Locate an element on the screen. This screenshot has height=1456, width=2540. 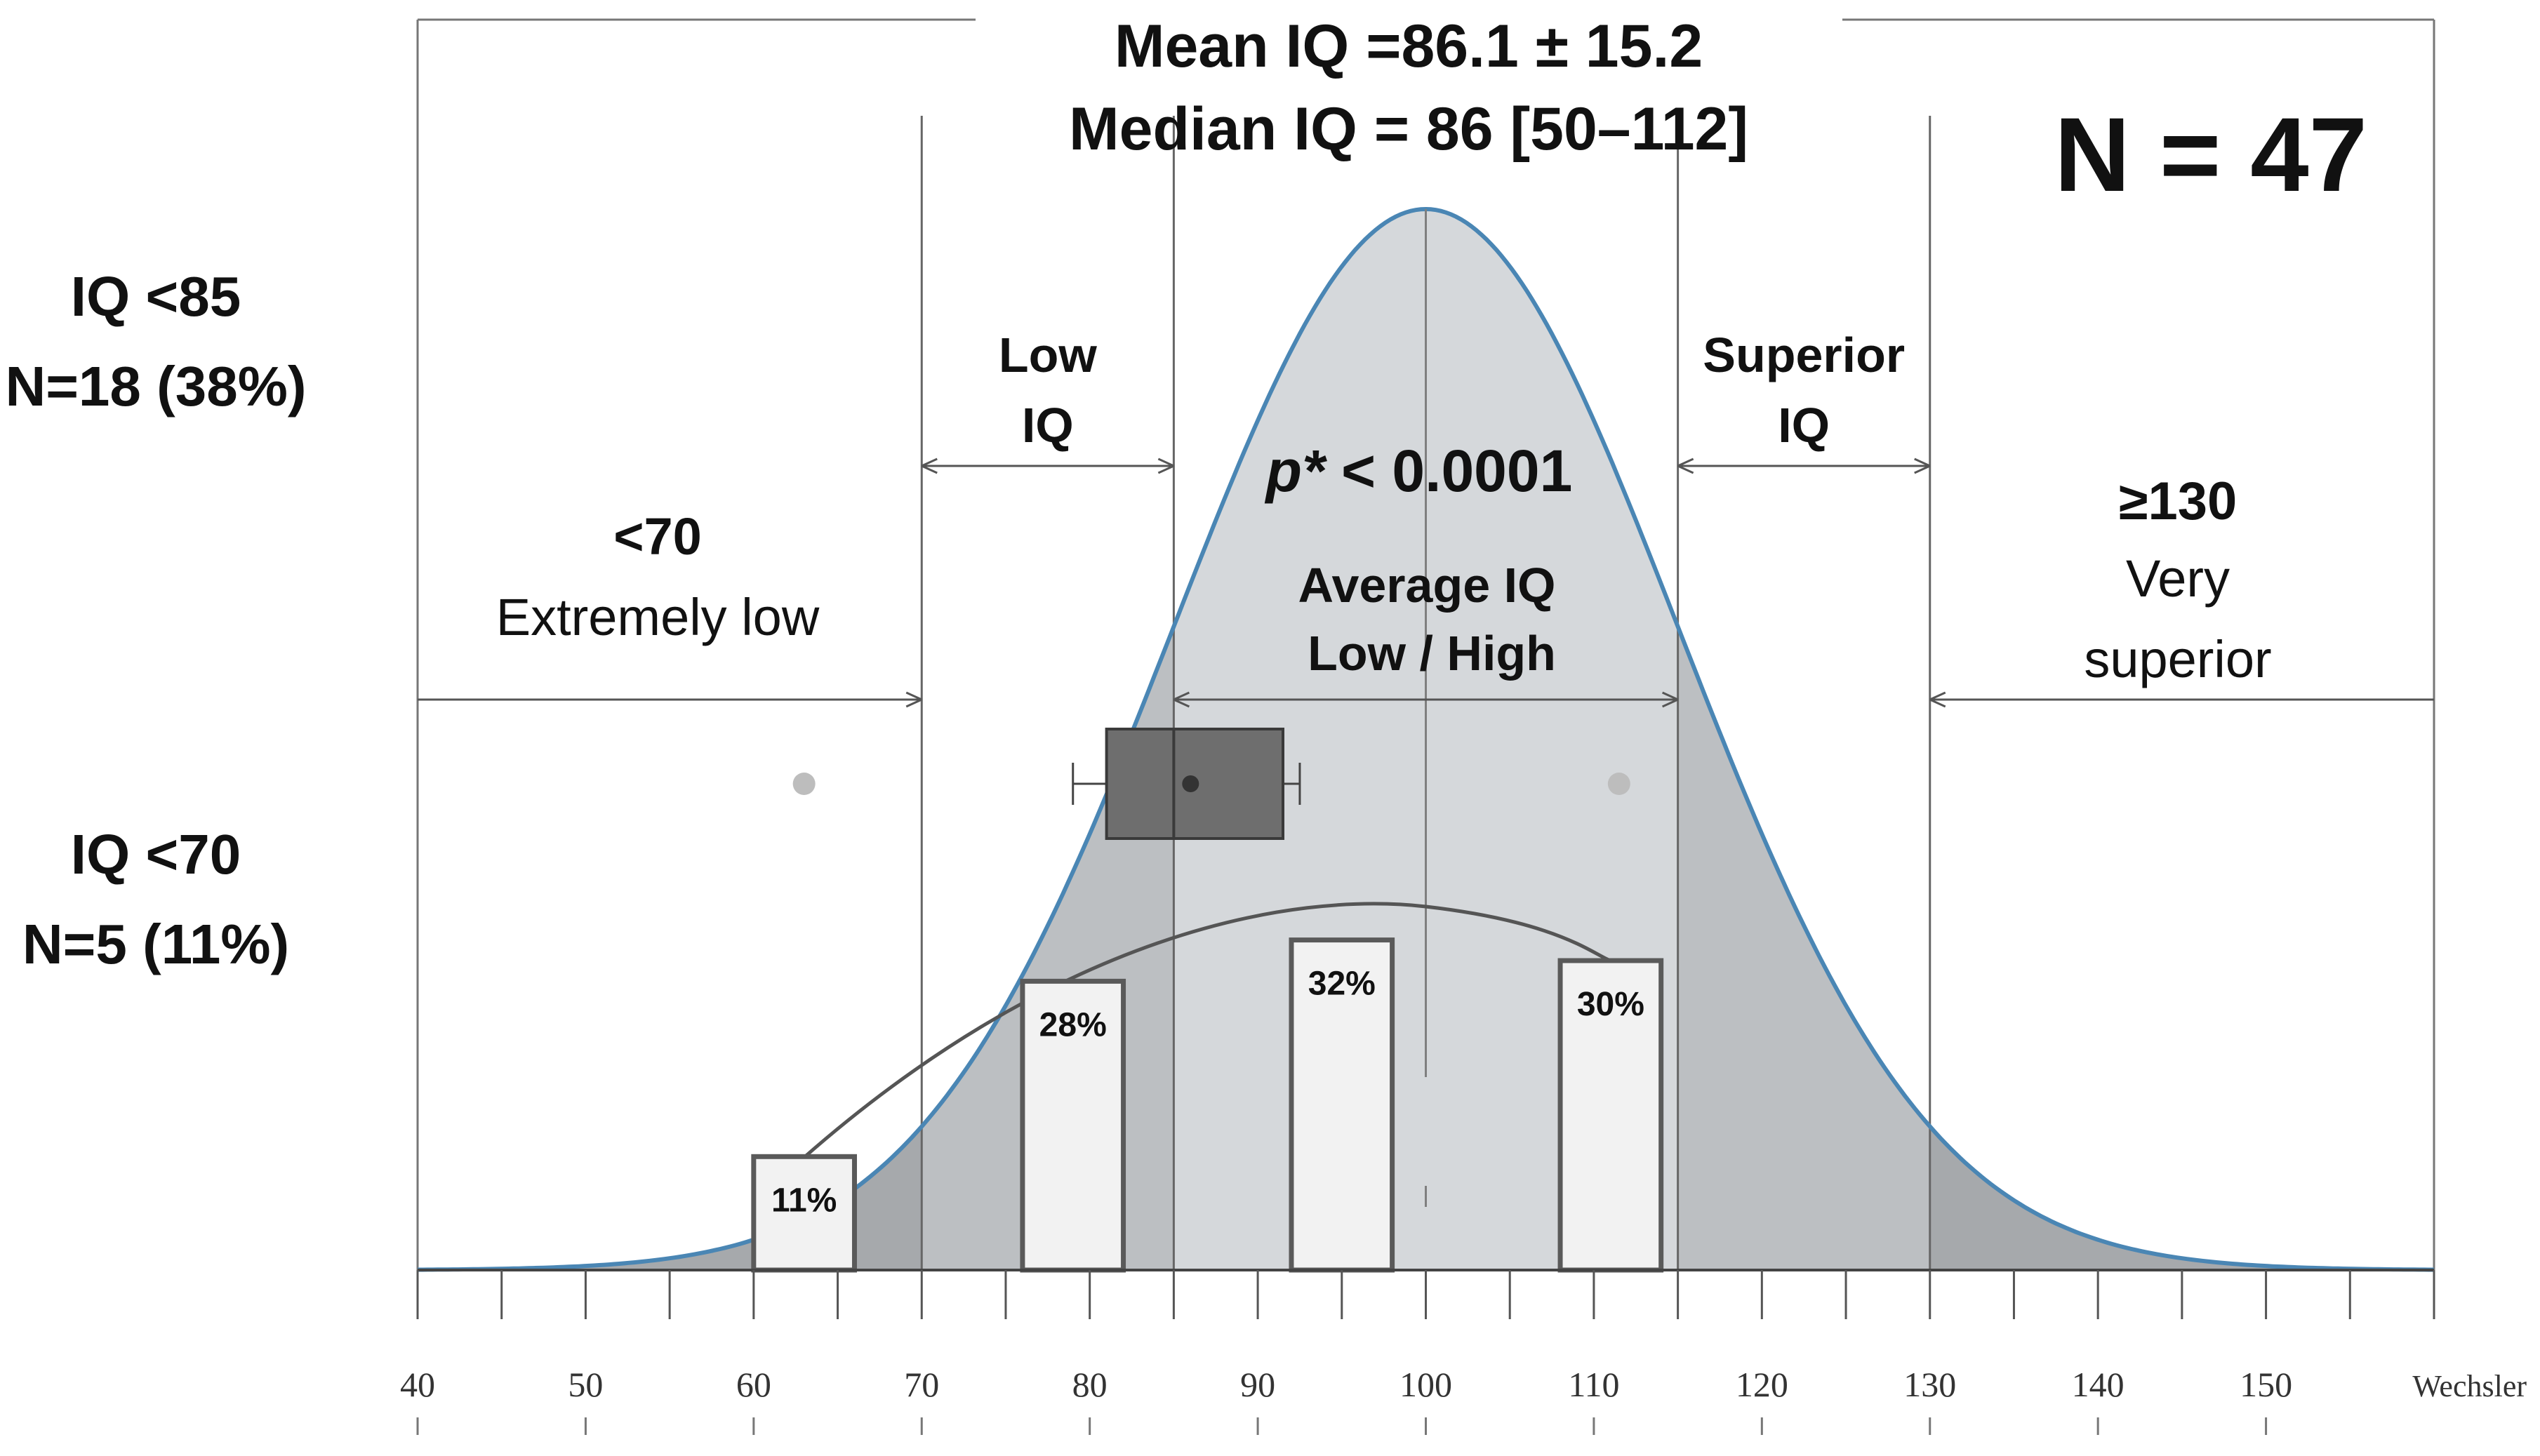
side-annotation-iq85-line1: IQ <85 is located at coordinates (156, 297).